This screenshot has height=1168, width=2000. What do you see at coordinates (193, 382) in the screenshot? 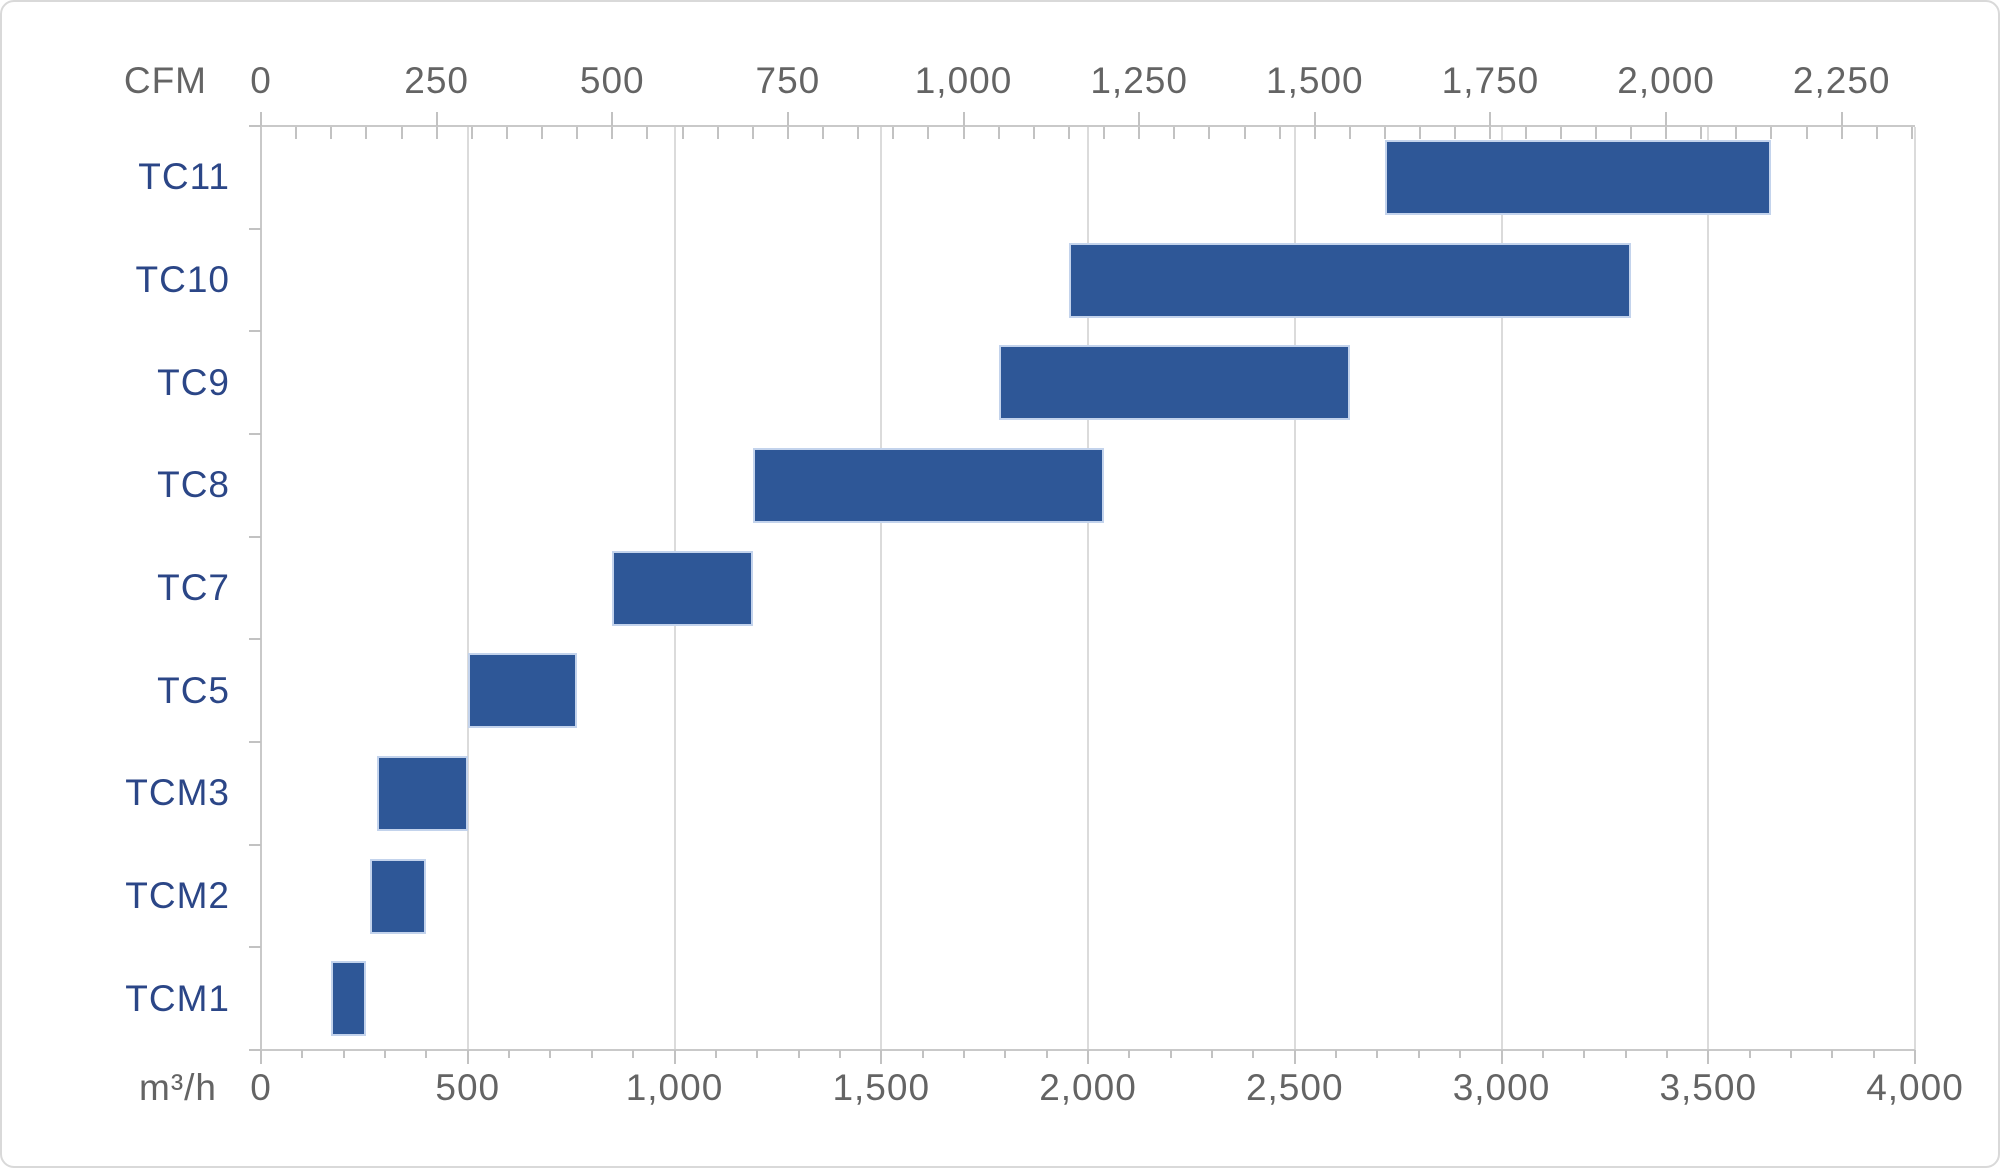
I see `category-label-TC9: TC9` at bounding box center [193, 382].